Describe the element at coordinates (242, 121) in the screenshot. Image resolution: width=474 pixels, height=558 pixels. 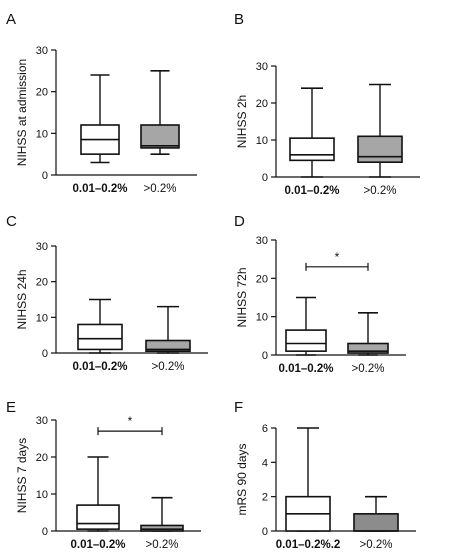
I see `y-axis-label: NIHSS 2h` at that location.